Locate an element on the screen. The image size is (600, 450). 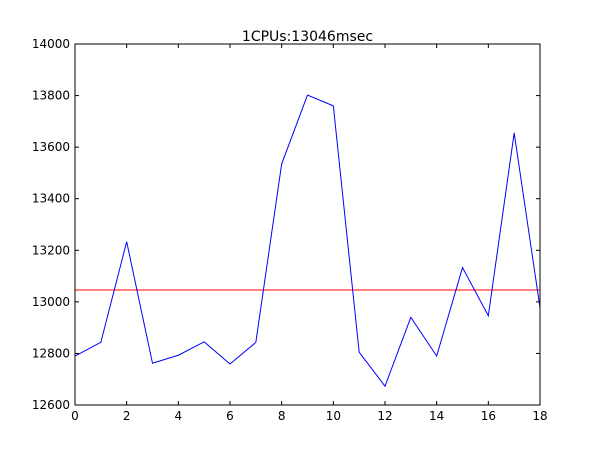
x-tick-label: 4 is located at coordinates (179, 416).